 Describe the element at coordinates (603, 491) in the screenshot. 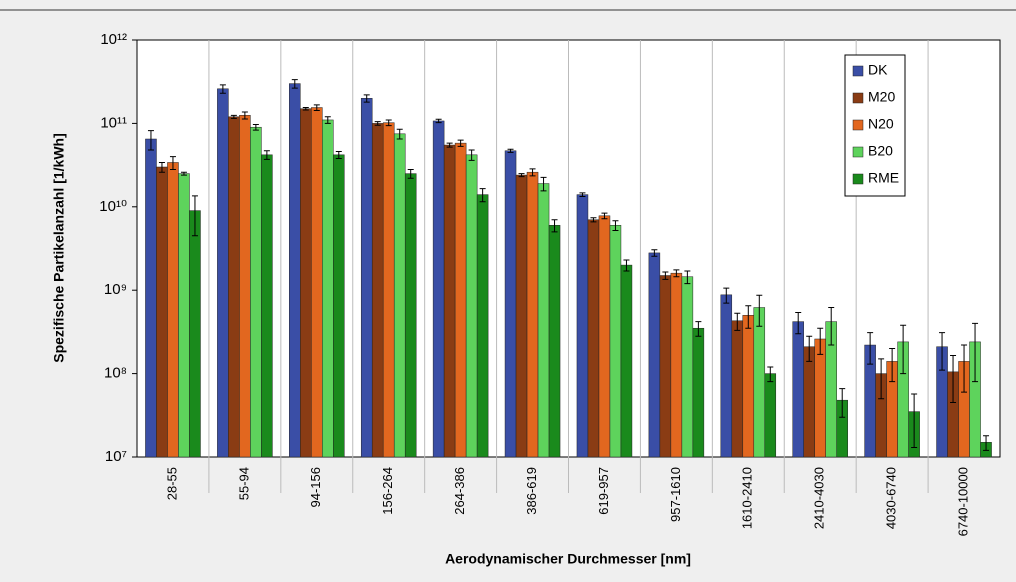

I see `x-tick-label: 619-957` at that location.